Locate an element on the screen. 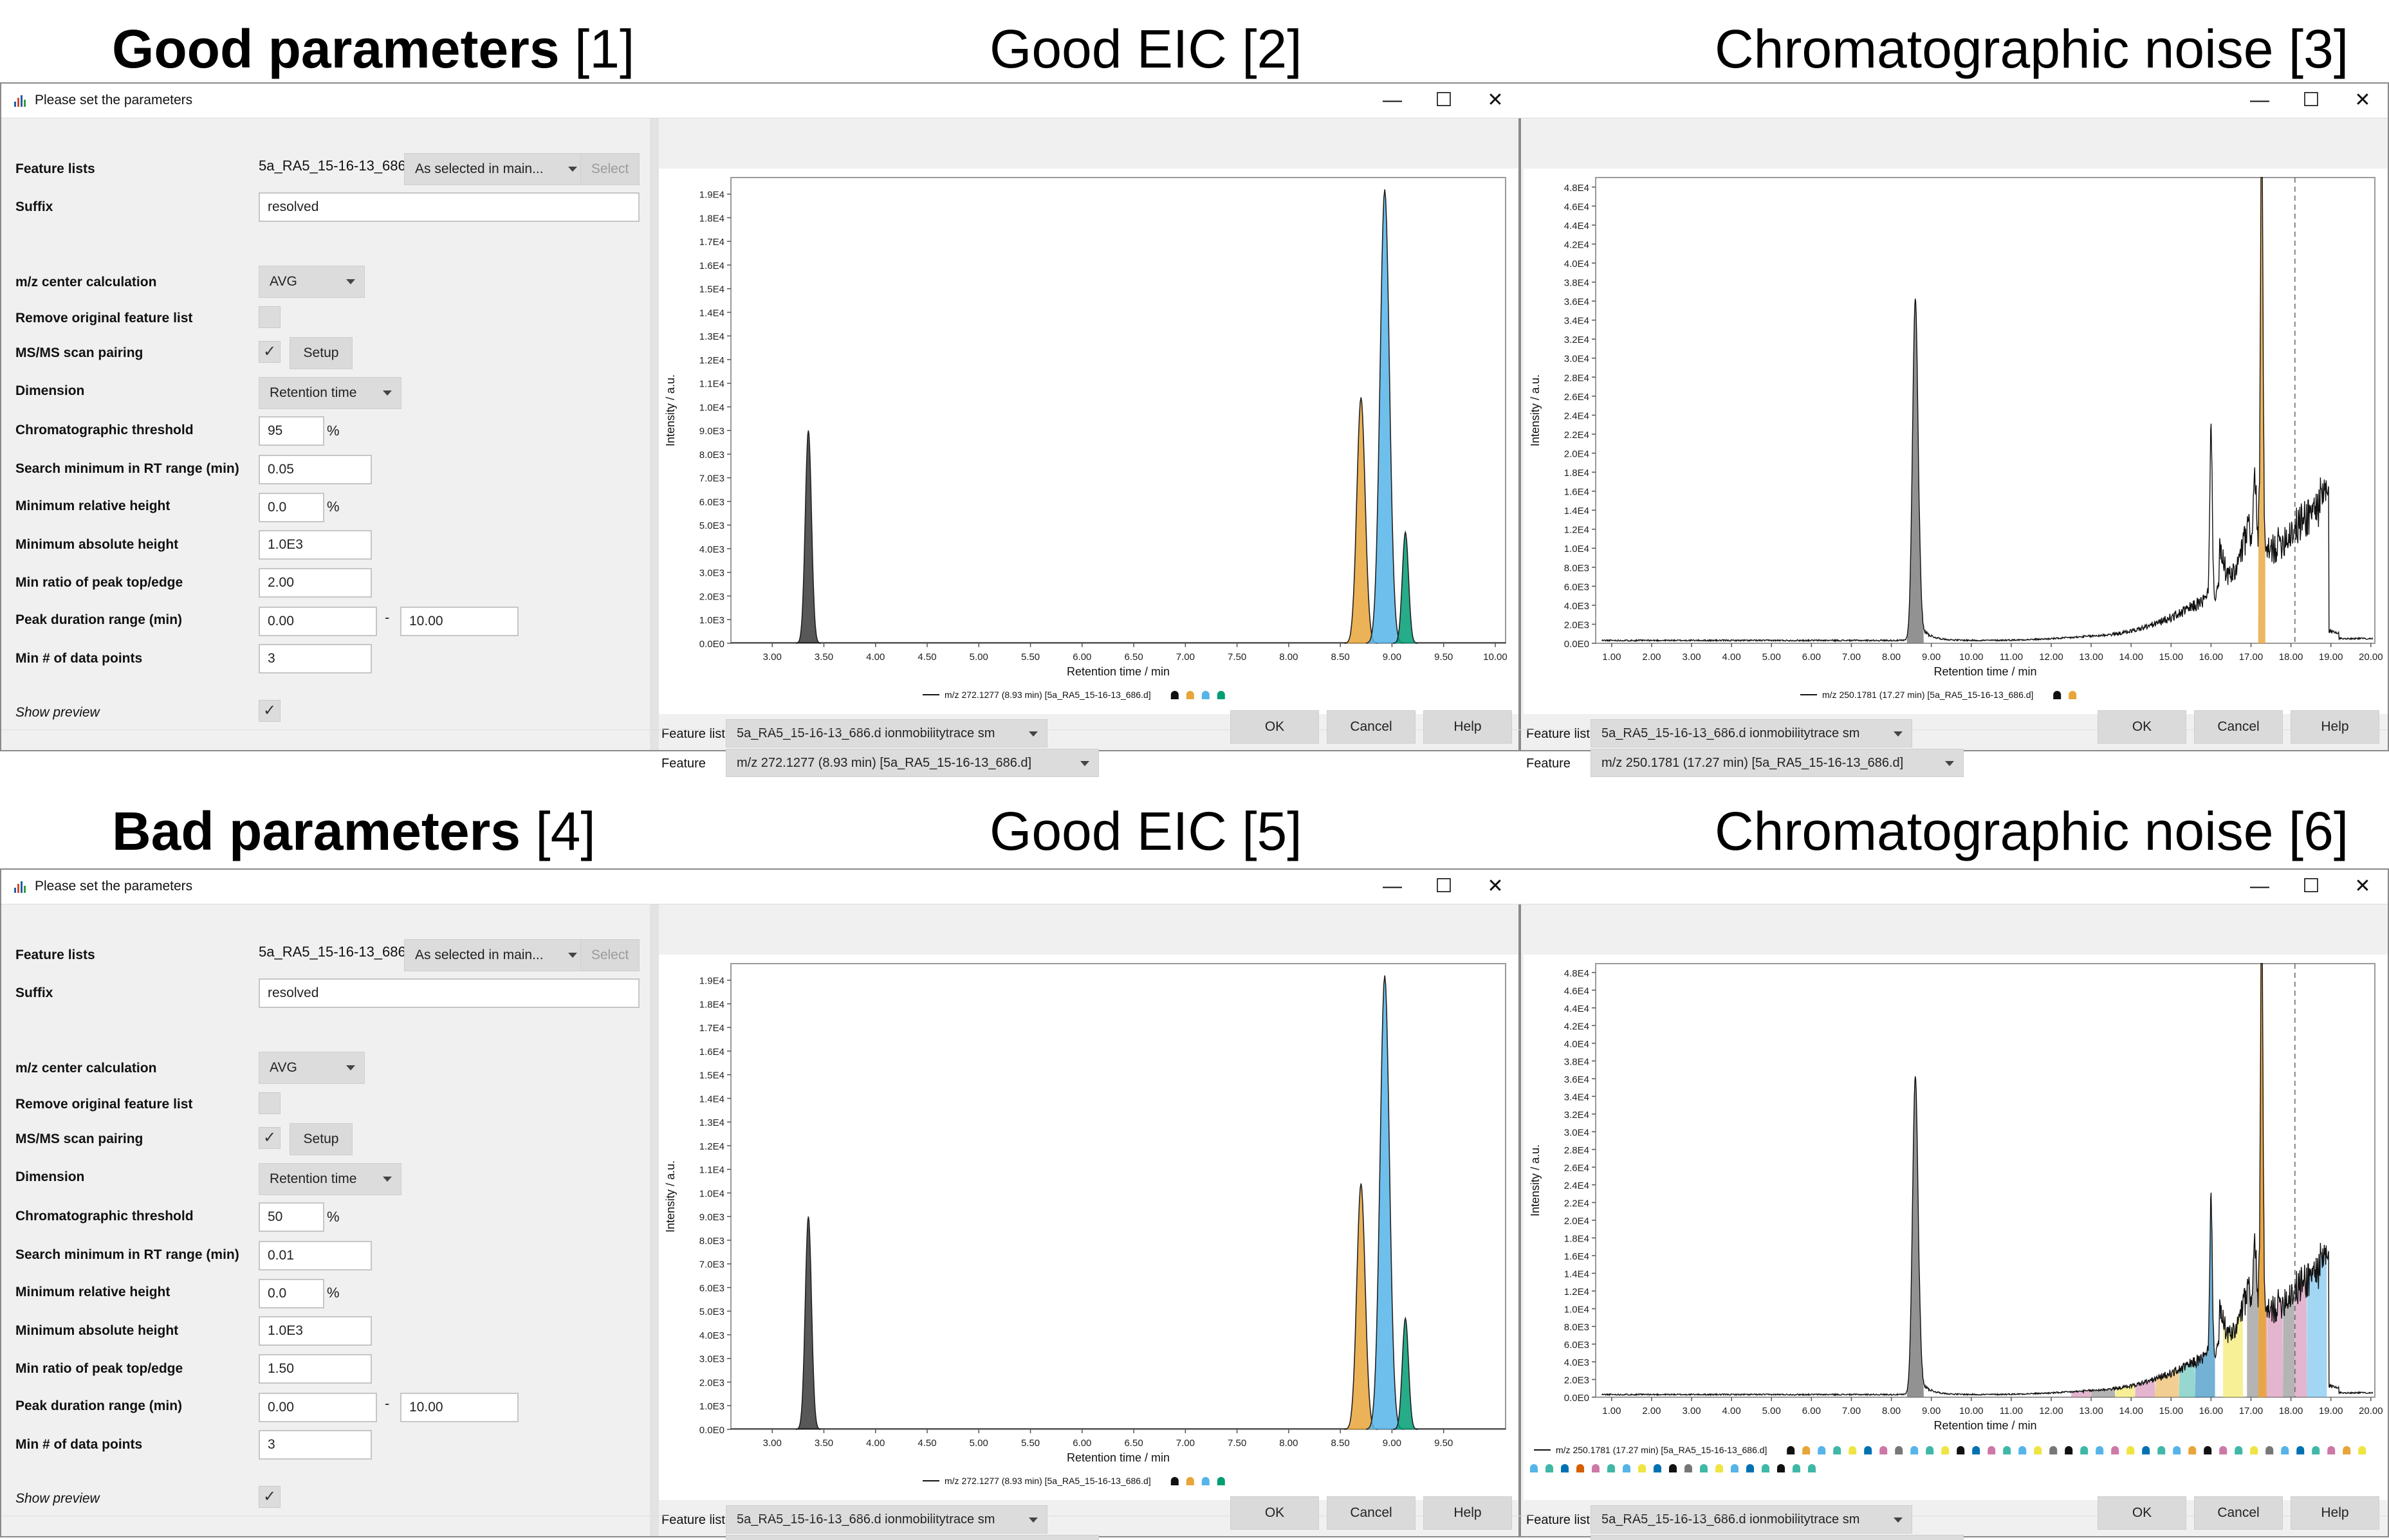  y-tick-label: 4.0E3 is located at coordinates (711, 1335).